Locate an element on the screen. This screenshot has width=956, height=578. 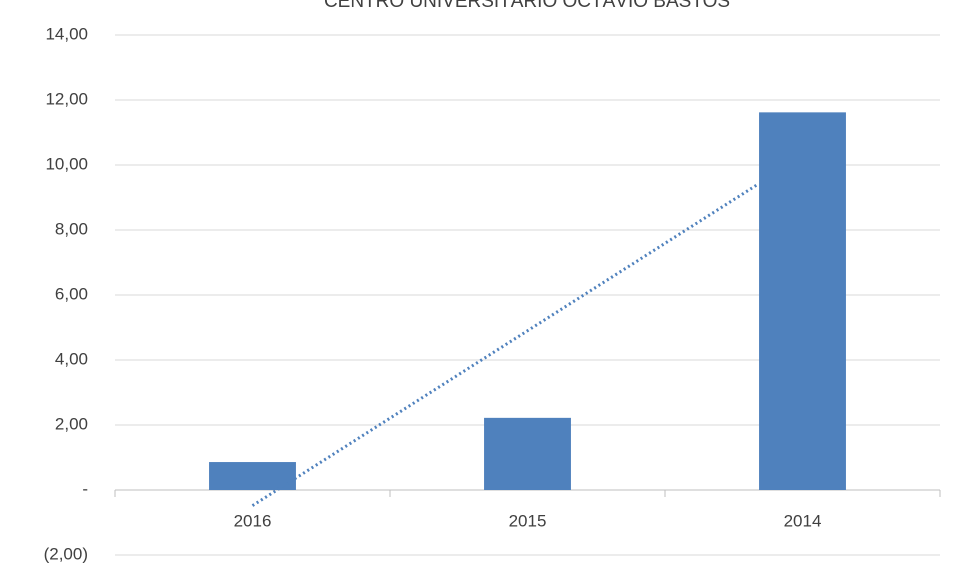
y-tick-label: 12,00 is located at coordinates (66, 98).